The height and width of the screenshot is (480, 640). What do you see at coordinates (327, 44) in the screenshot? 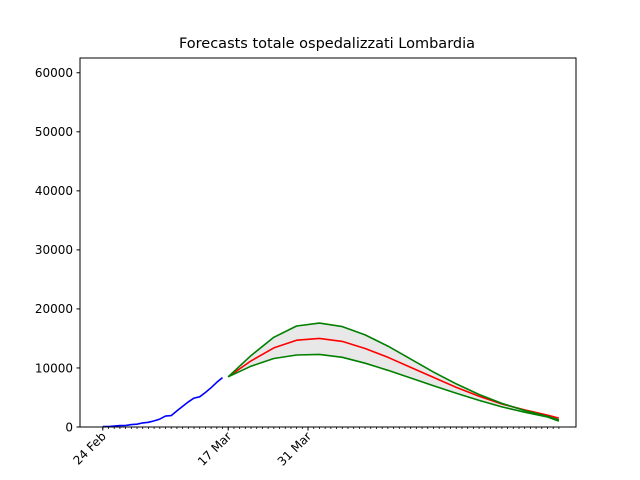
I see `chart-title: Forecasts totale ospedalizzati Lombardia` at bounding box center [327, 44].